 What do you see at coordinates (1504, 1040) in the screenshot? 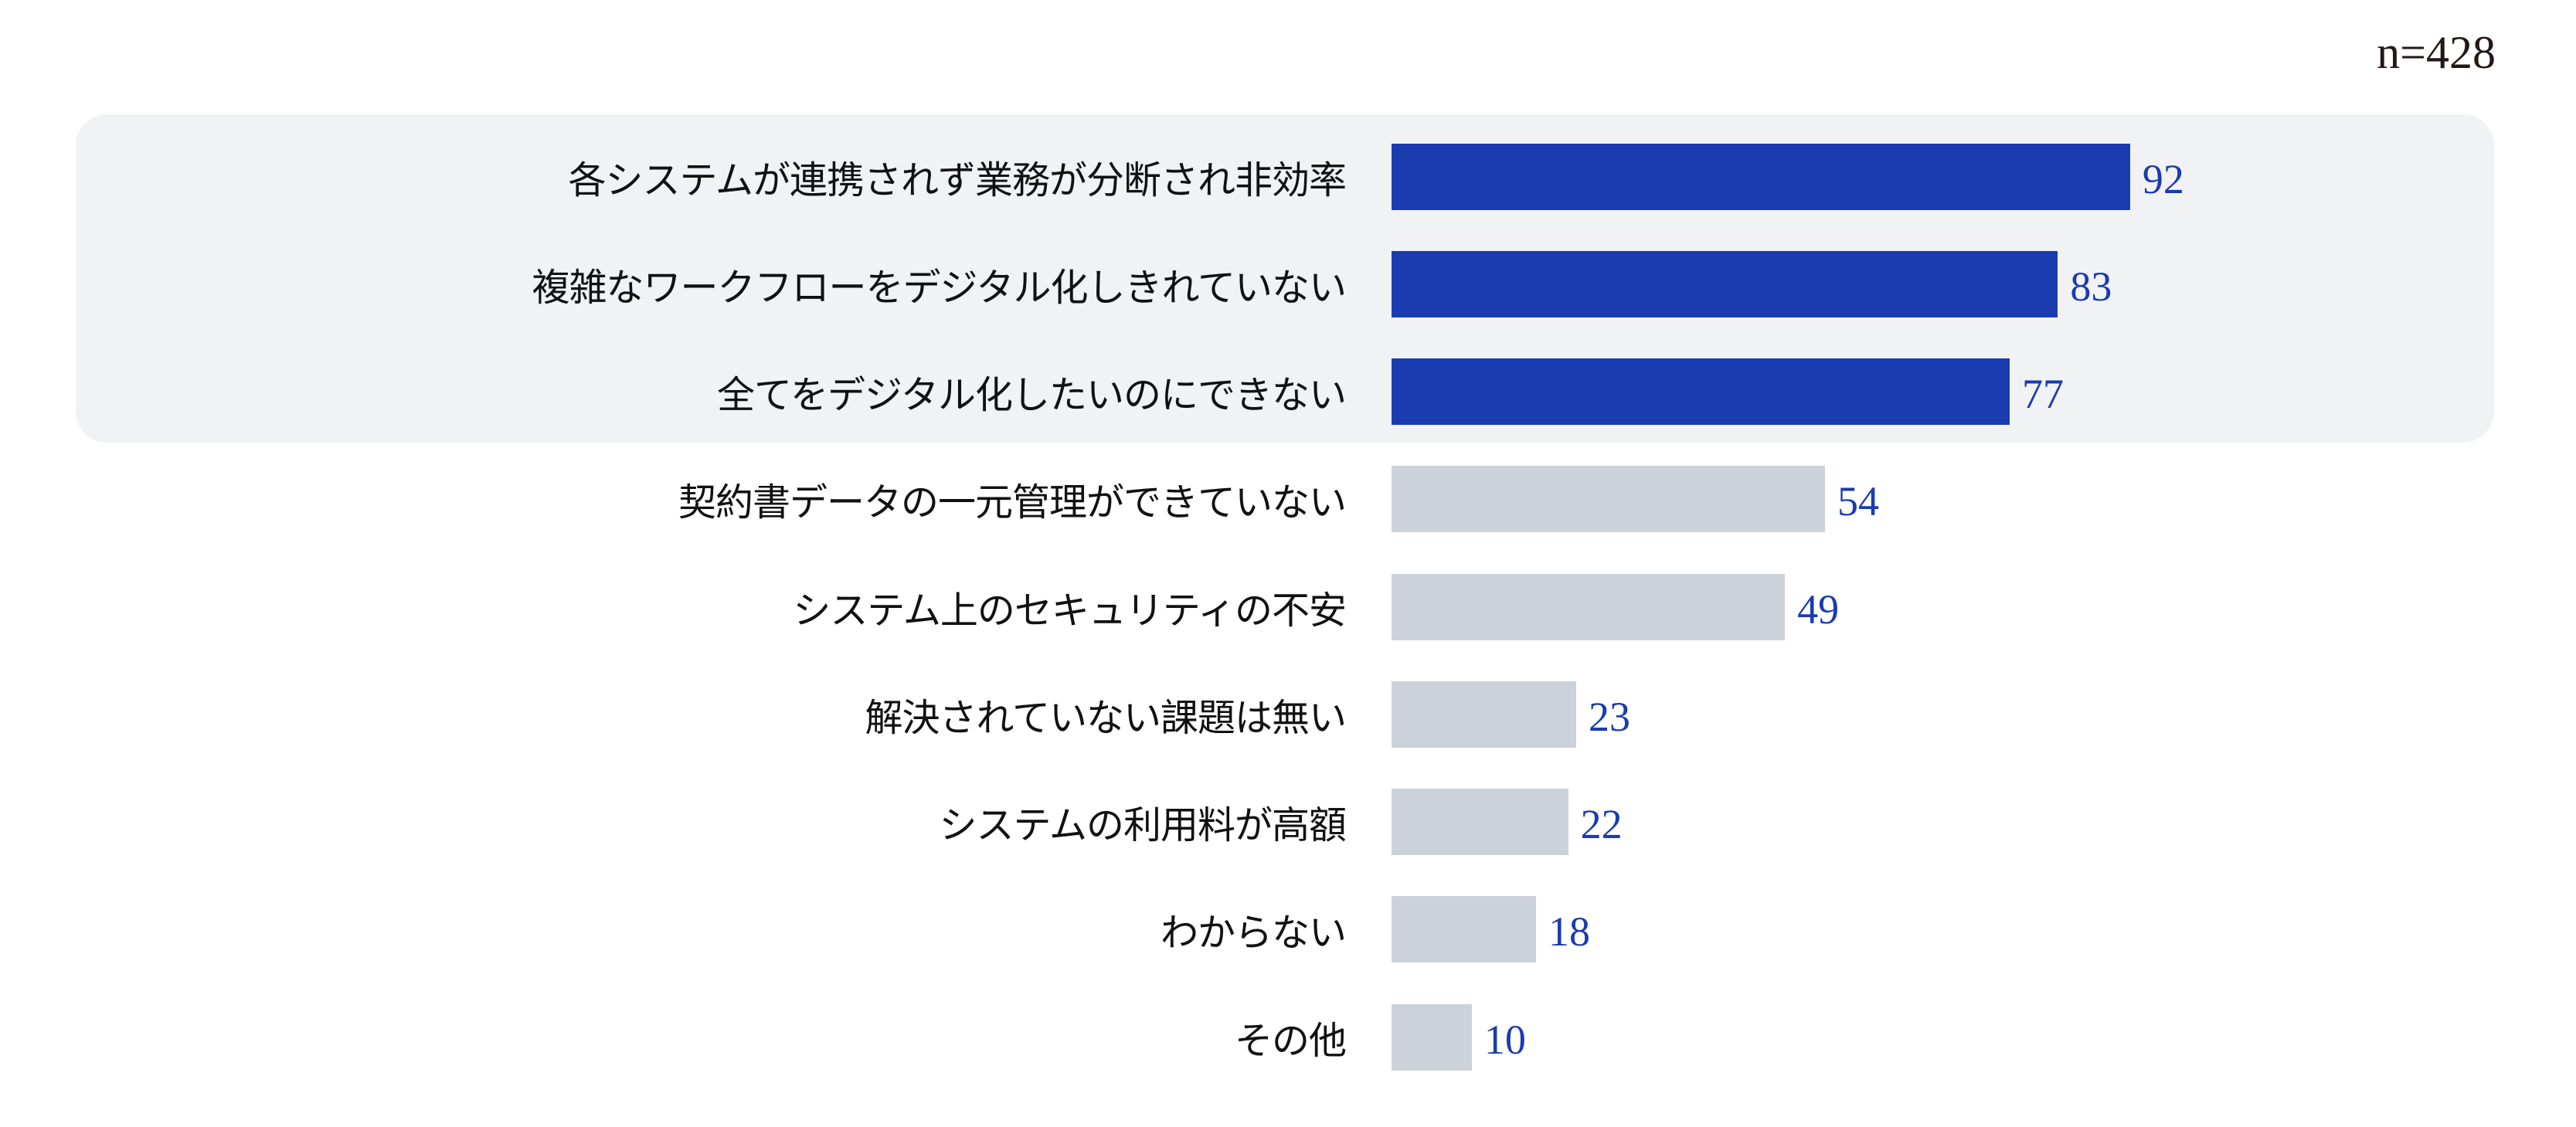
I see `value-label: 10` at bounding box center [1504, 1040].